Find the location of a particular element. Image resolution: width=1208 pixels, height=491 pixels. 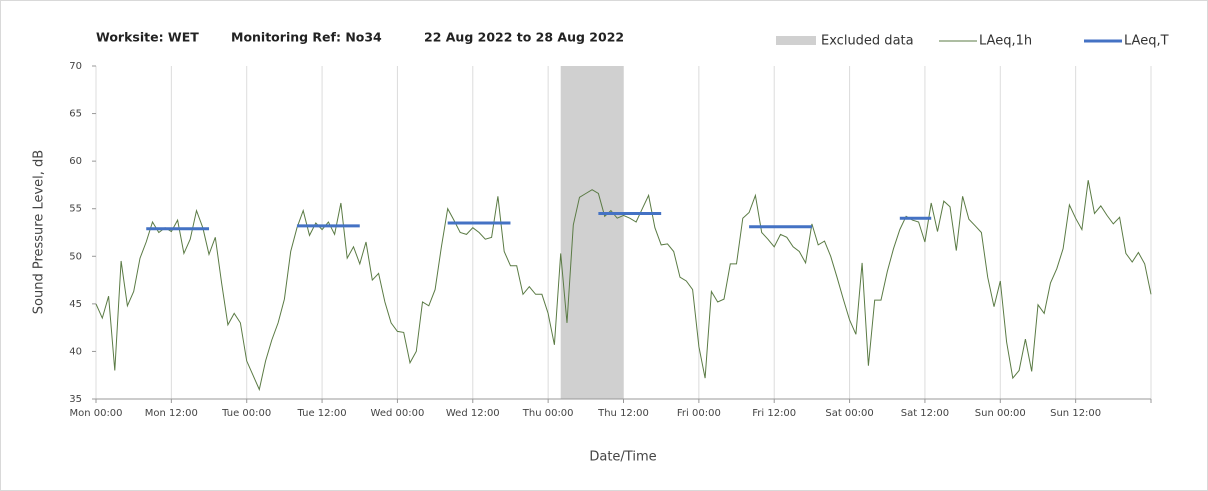

x-tick-label: Thu 12:00 is located at coordinates (623, 413).